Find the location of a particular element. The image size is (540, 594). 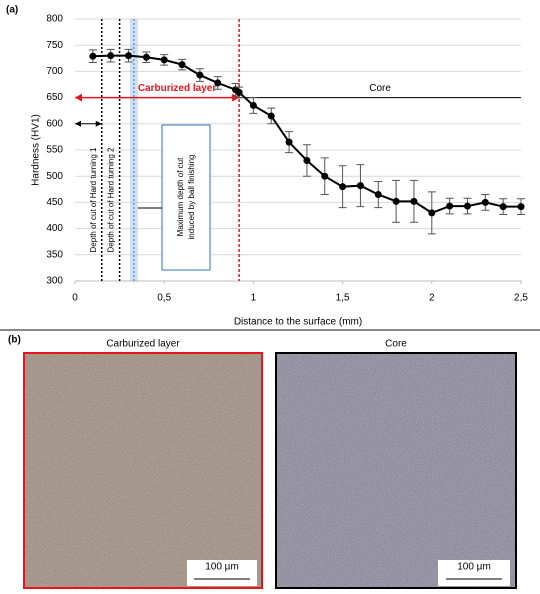

y-tick-label: 350 is located at coordinates (54, 254).